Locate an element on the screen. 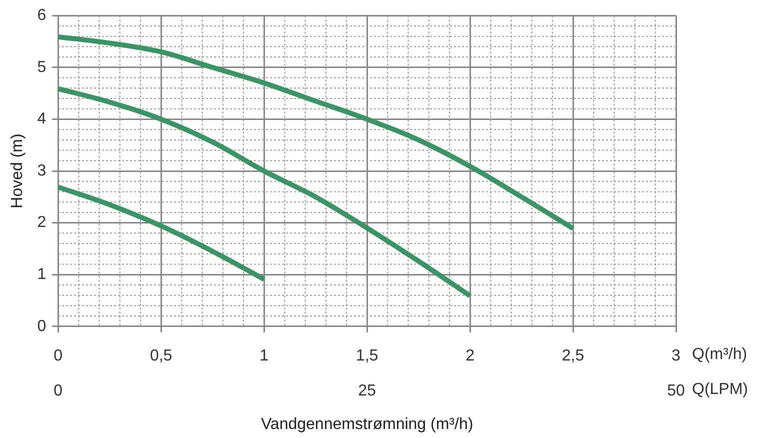  x-tick-label: 3 is located at coordinates (676, 355).